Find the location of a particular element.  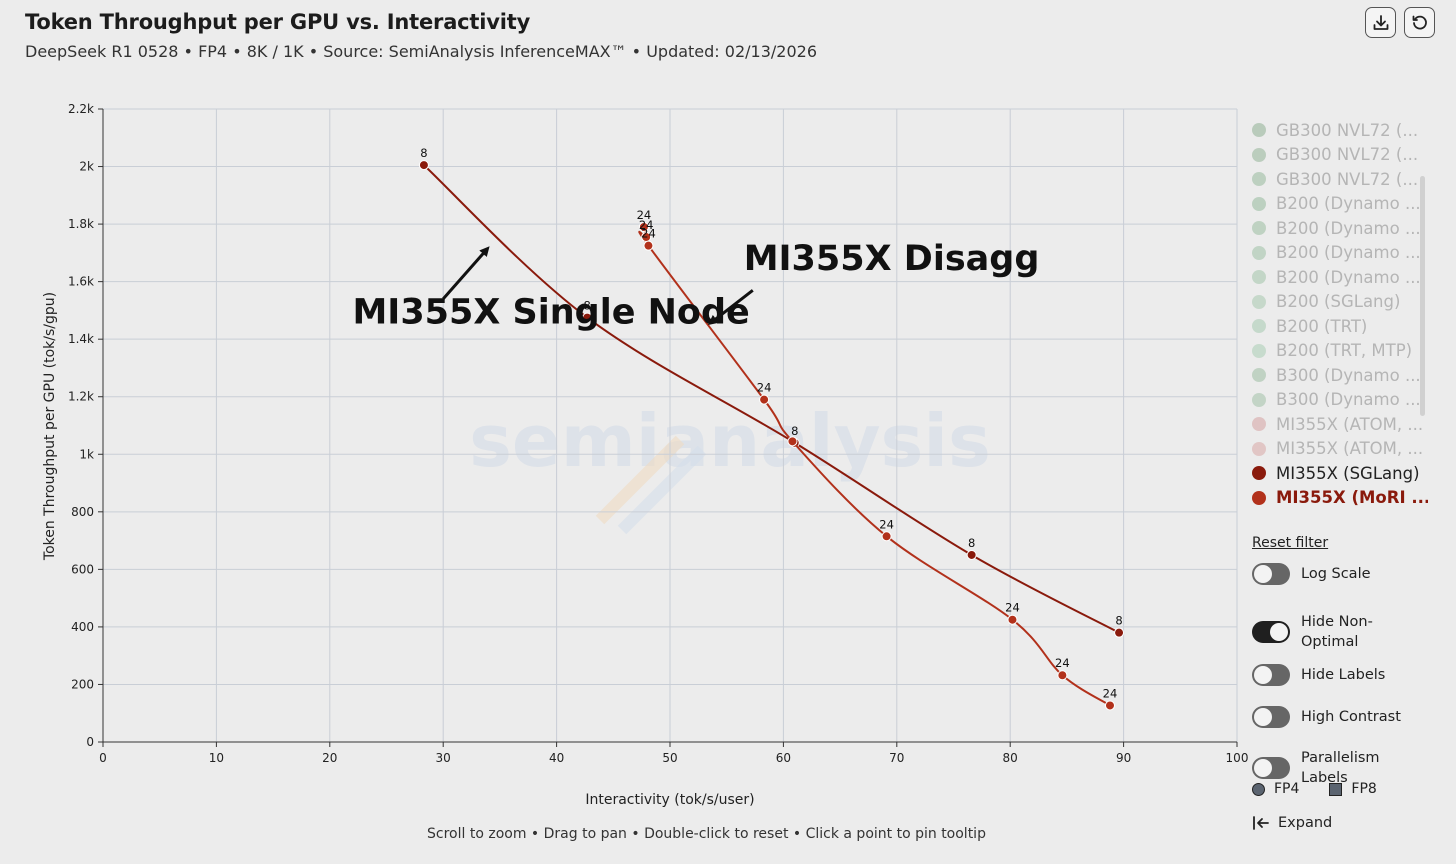

x-tick-label: 40 is located at coordinates (556, 758).